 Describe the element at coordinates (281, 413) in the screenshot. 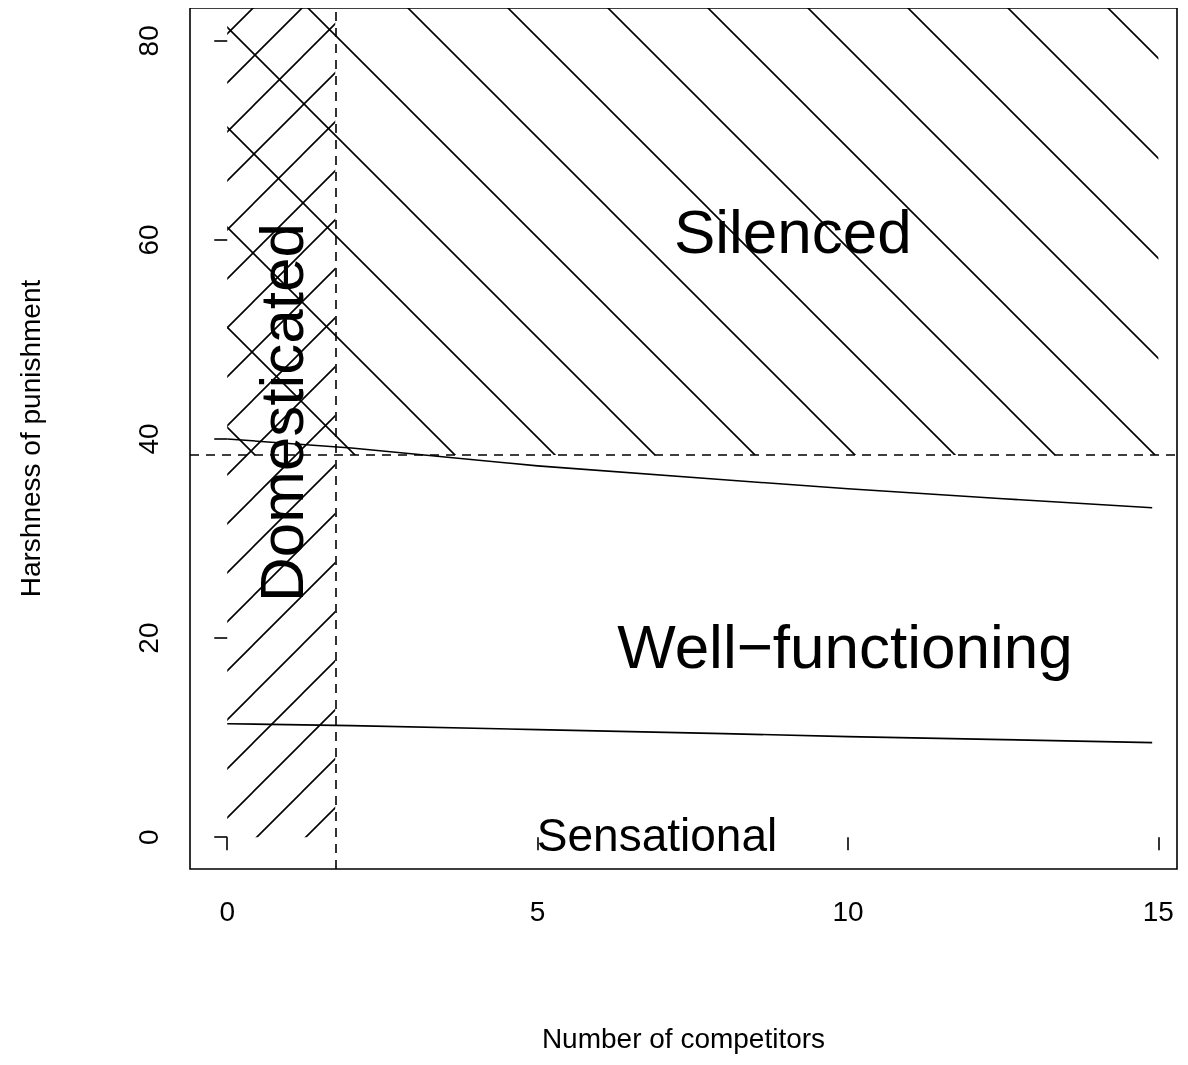

I see `band-label: Domesticated` at that location.